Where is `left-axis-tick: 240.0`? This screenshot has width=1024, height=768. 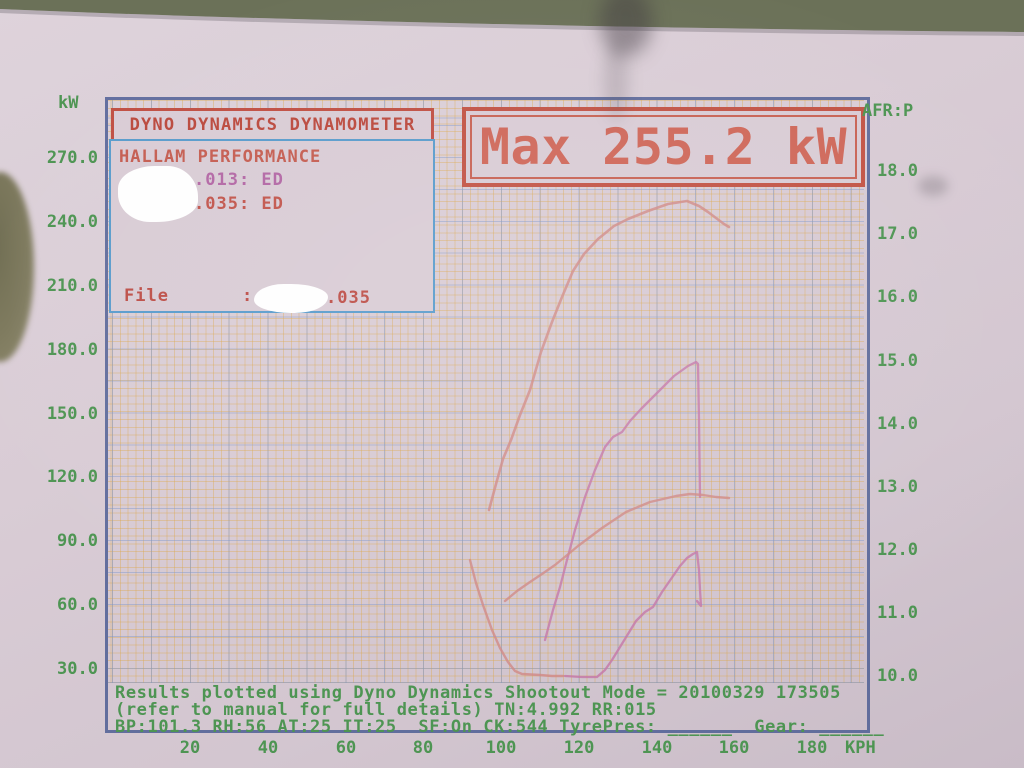
left-axis-tick: 240.0 is located at coordinates (72, 222).